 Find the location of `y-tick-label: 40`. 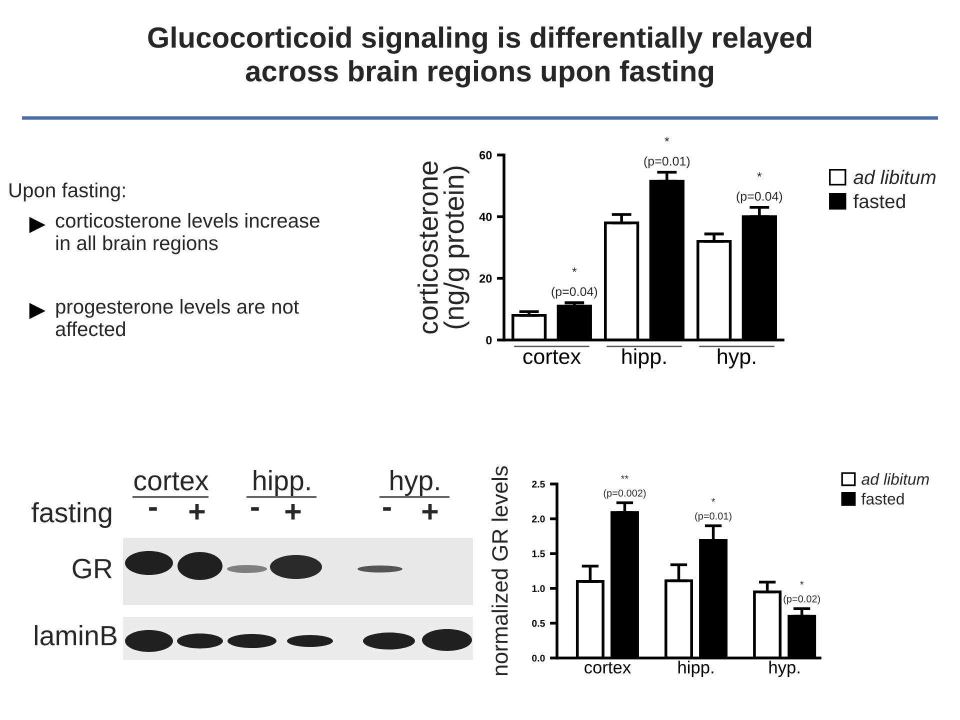

y-tick-label: 40 is located at coordinates (485, 217).